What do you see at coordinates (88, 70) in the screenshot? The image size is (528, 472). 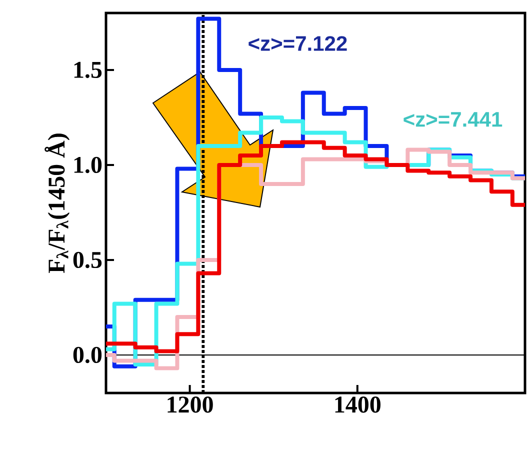 I see `y-tick-label: 1.5` at bounding box center [88, 70].